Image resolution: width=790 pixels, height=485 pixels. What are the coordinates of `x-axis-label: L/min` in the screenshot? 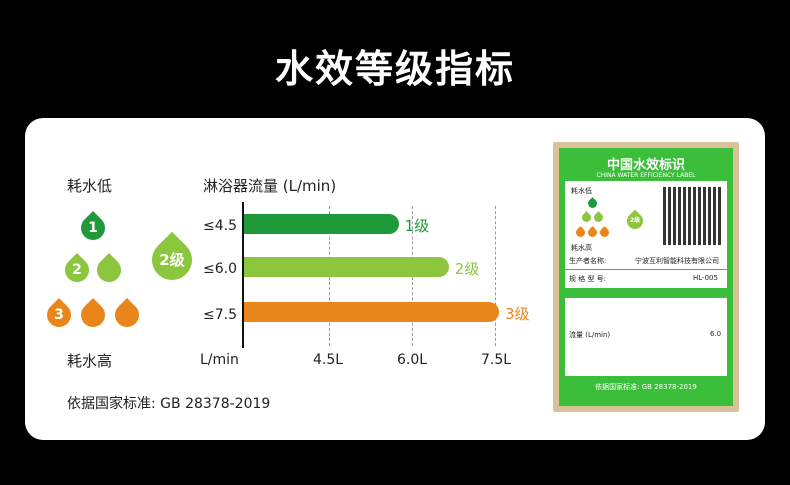 It's located at (219, 360).